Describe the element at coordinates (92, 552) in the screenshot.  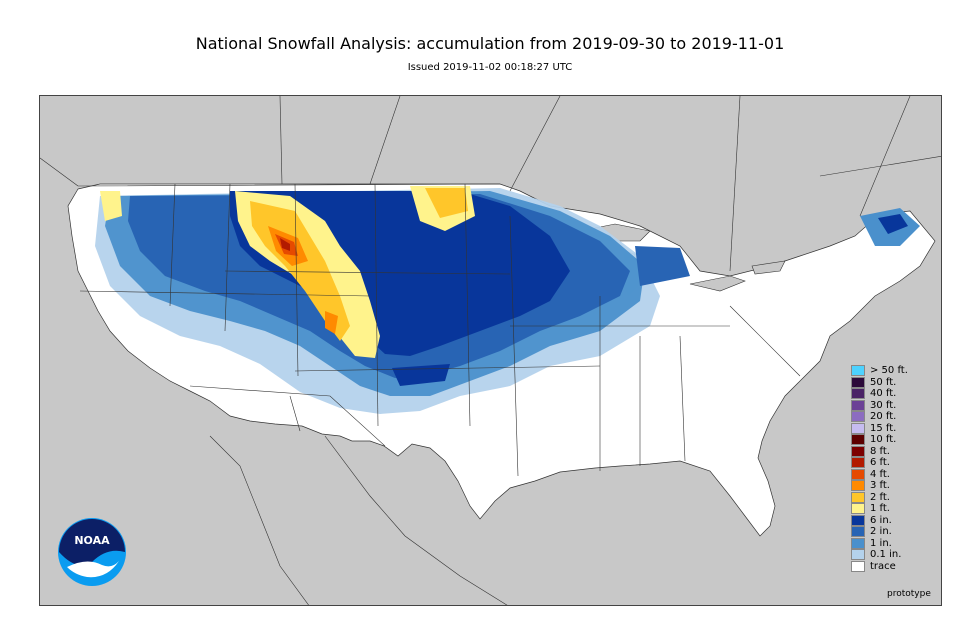
I see `noaa-logo: NOAA` at that location.